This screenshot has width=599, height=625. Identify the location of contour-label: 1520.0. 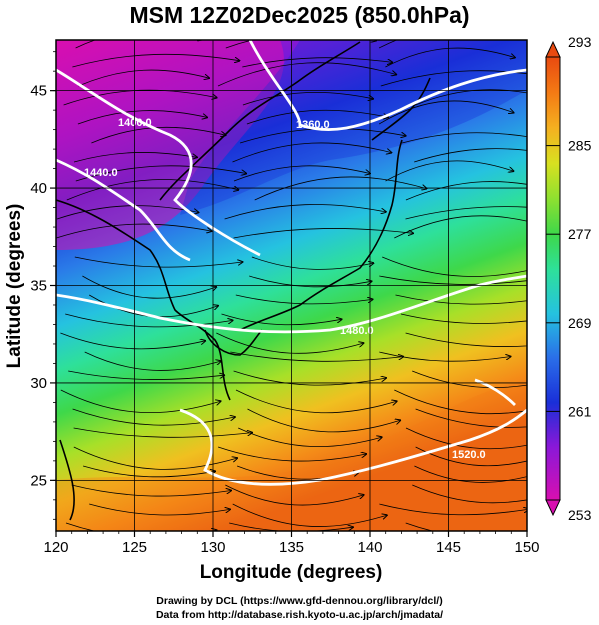
(469, 455).